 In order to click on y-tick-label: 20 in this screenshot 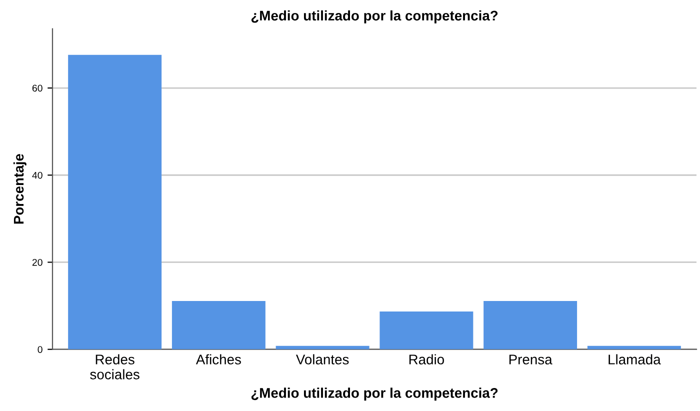, I will do `click(37, 262)`.